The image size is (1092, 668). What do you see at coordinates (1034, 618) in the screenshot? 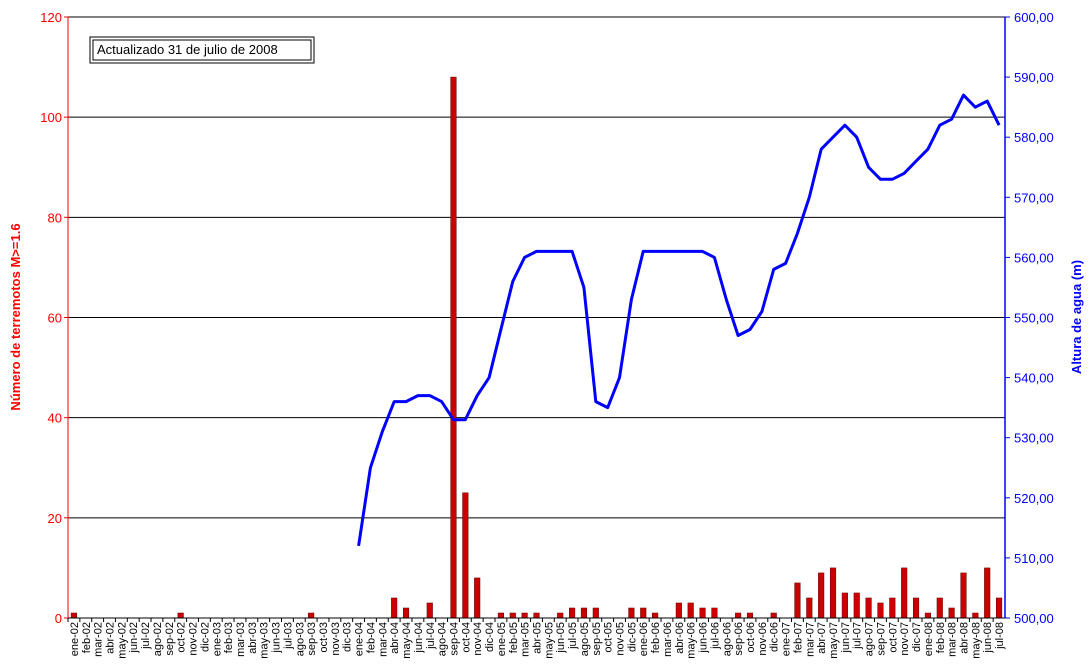
I see `y2-tick-label: 500,00` at bounding box center [1034, 618].